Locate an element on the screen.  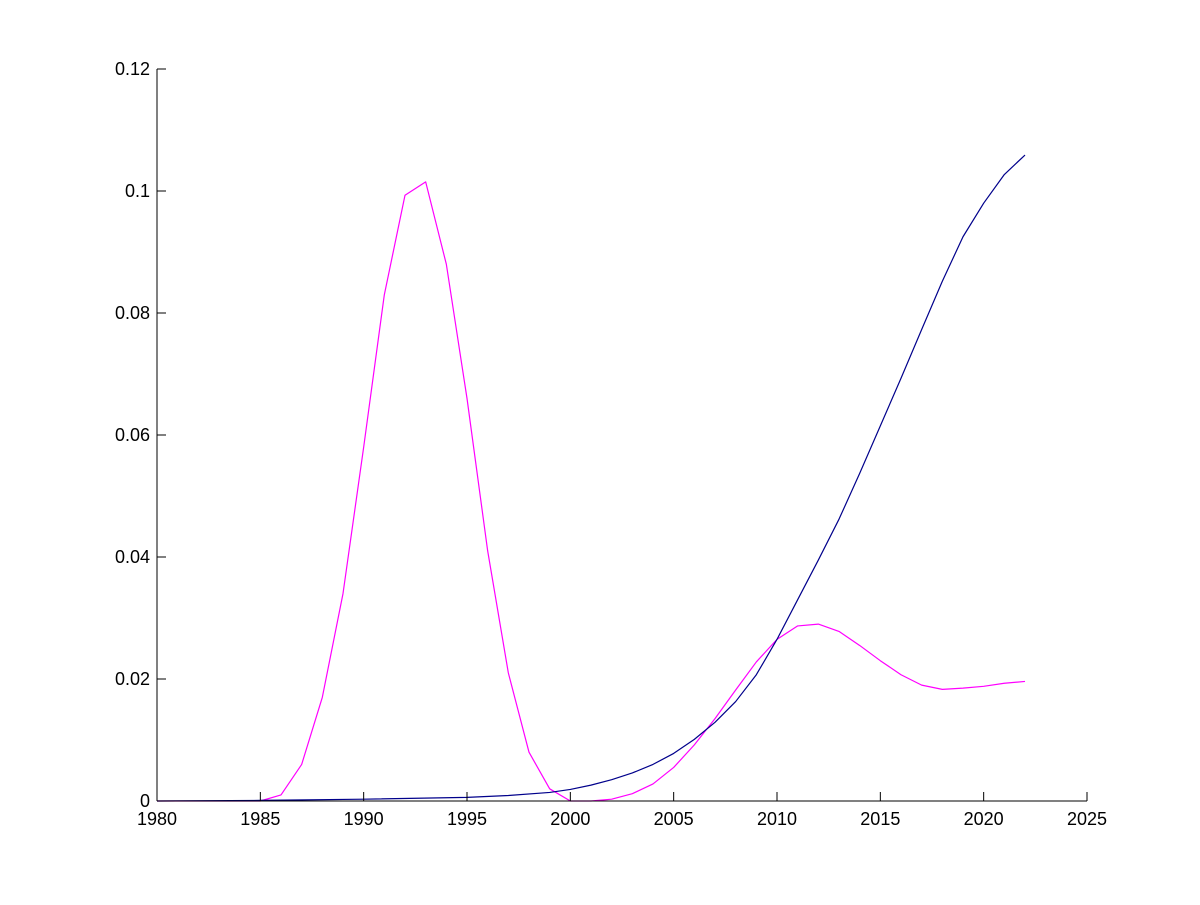
x-tick-label: 2025 is located at coordinates (1087, 819).